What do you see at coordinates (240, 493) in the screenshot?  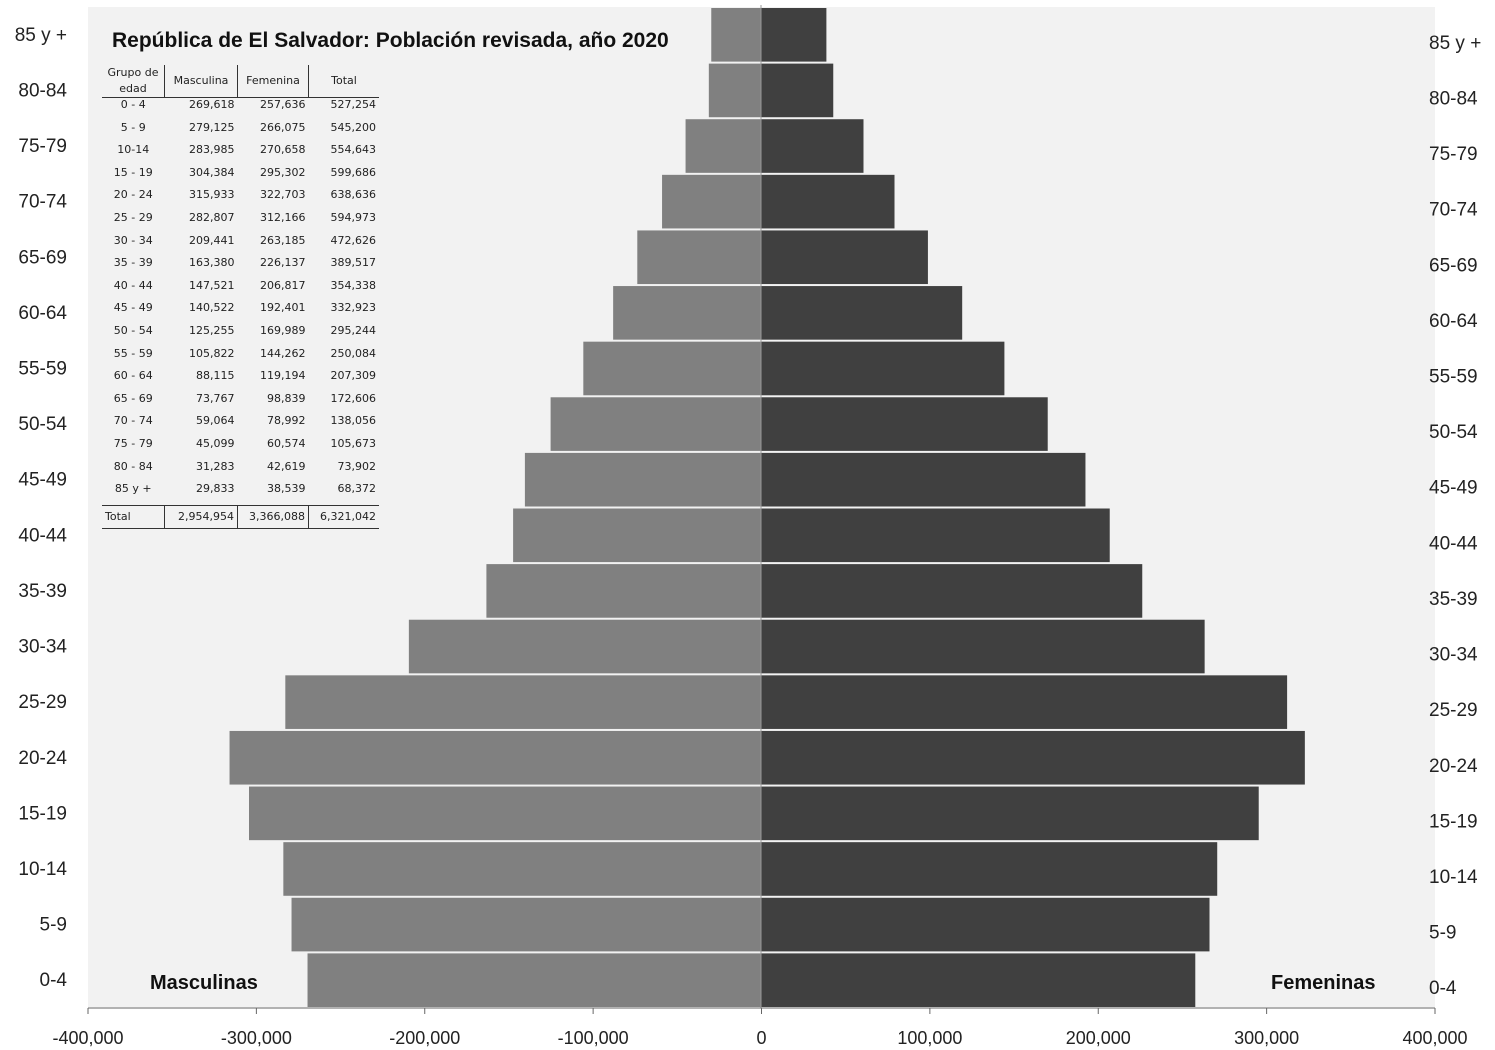 I see `table-row: 85 y + 29,833 38,539 68,372` at bounding box center [240, 493].